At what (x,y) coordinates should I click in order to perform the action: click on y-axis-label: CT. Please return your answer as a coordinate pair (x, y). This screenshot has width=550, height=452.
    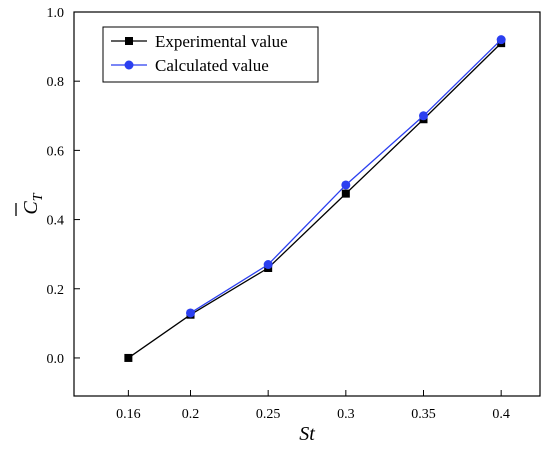
    Looking at the image, I should click on (30, 204).